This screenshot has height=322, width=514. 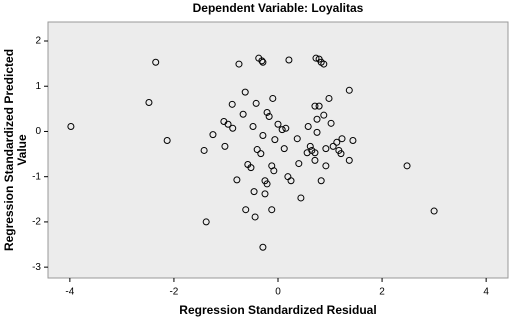 I want to click on x-tick-label: -4, so click(x=69, y=292).